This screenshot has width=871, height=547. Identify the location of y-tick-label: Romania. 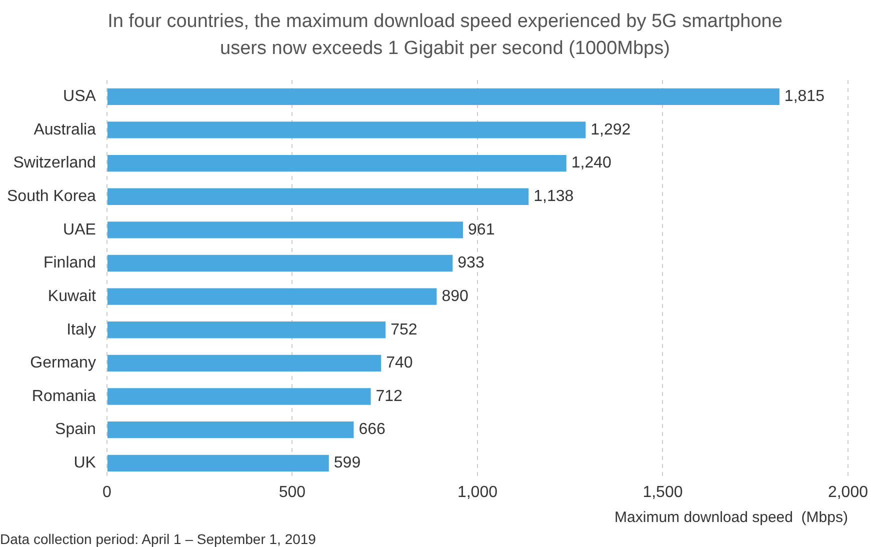
(64, 396).